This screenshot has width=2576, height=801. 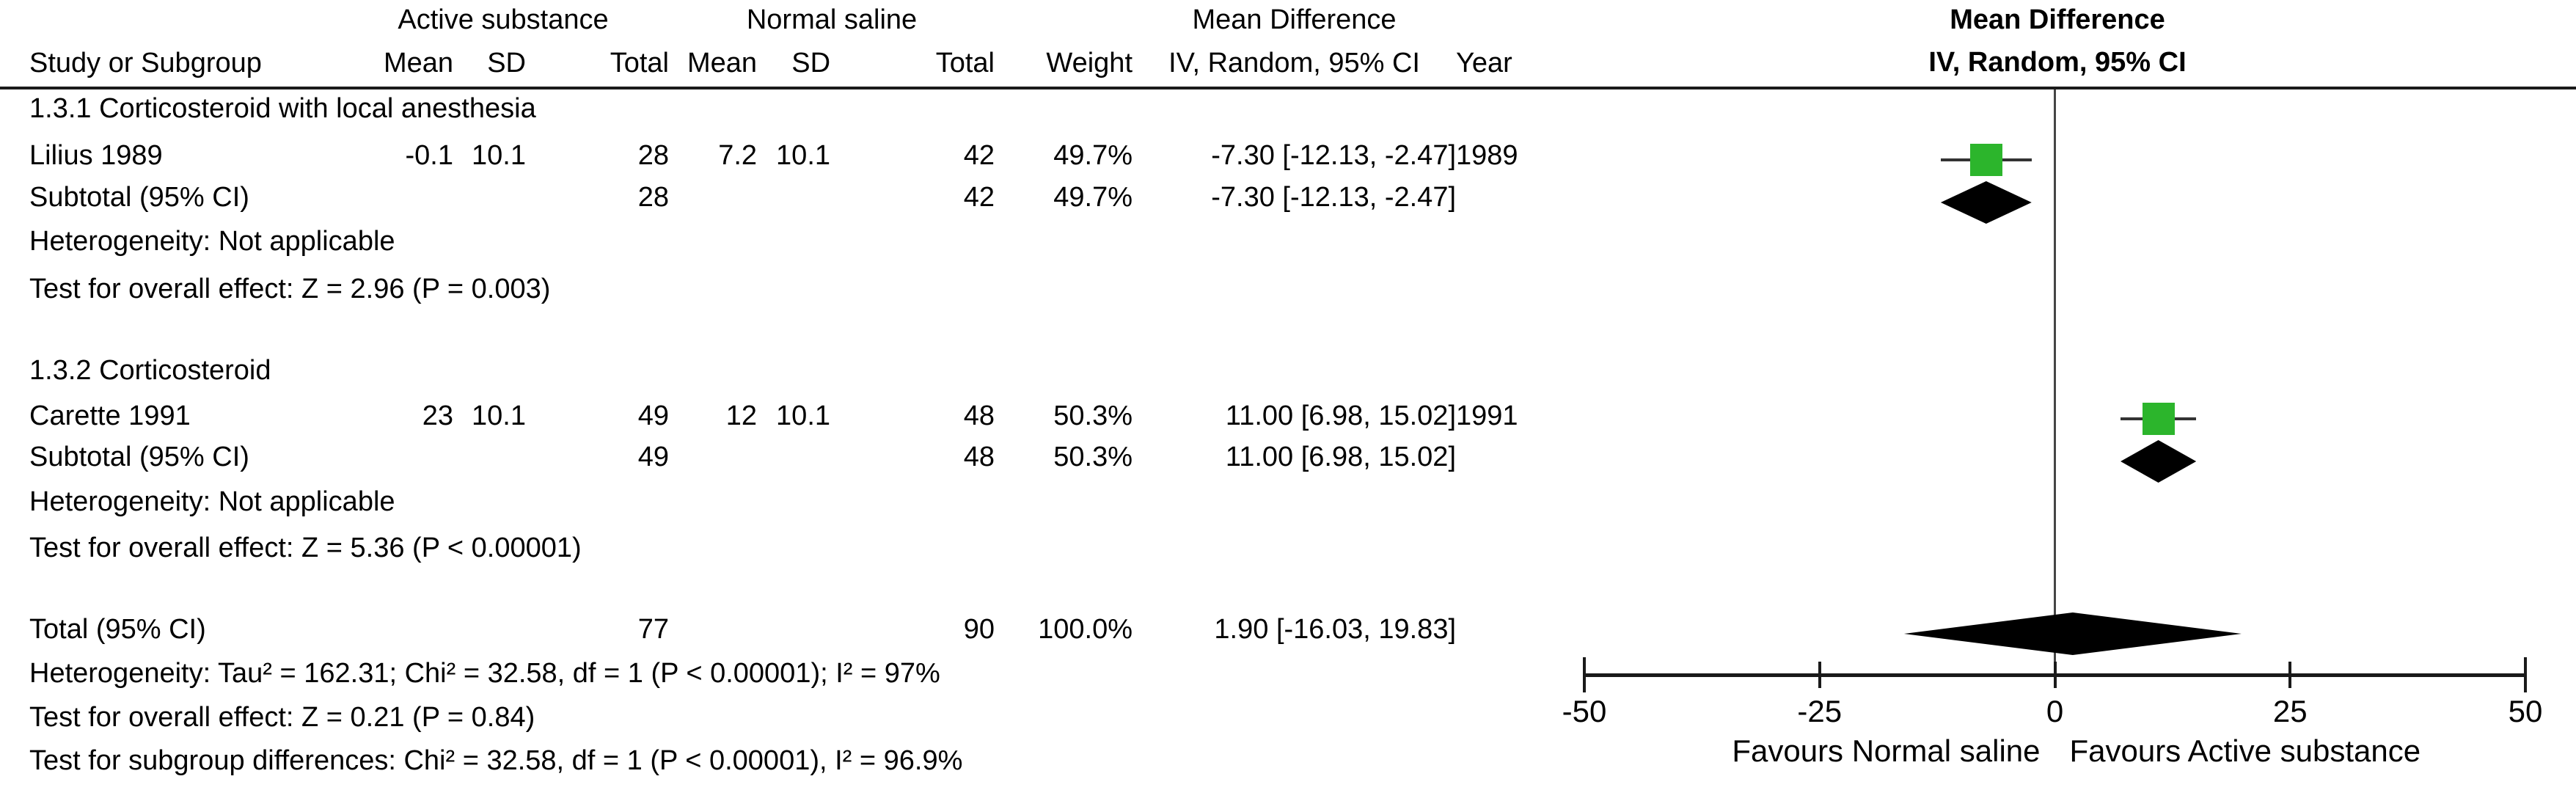 I want to click on axis-tick-label: 50, so click(x=2525, y=711).